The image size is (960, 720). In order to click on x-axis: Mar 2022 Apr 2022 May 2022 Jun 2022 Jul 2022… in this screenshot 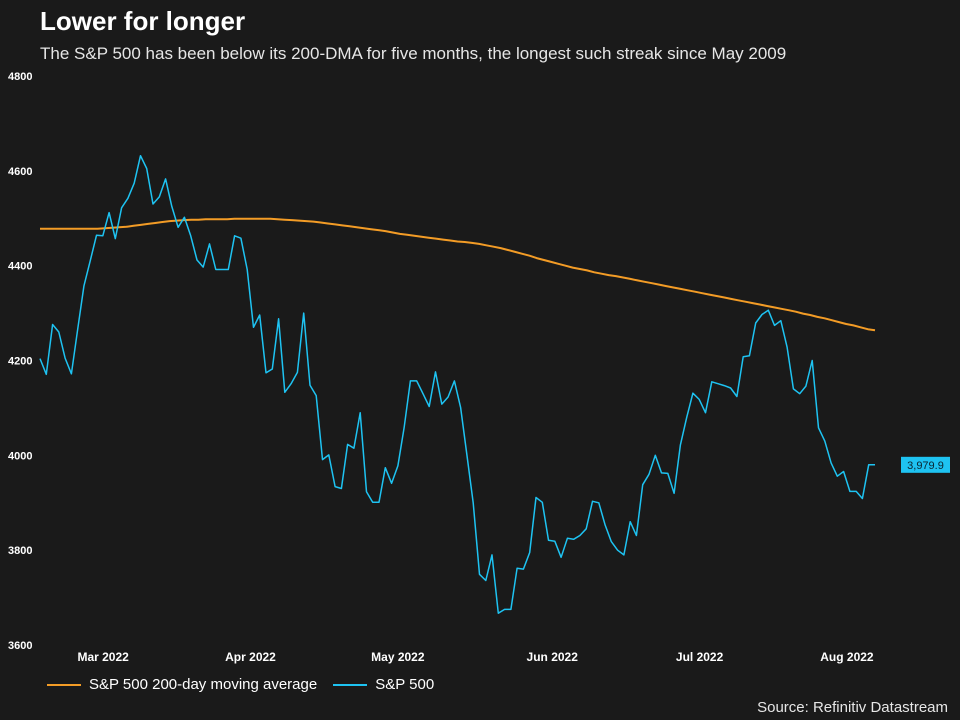, I will do `click(475, 657)`.